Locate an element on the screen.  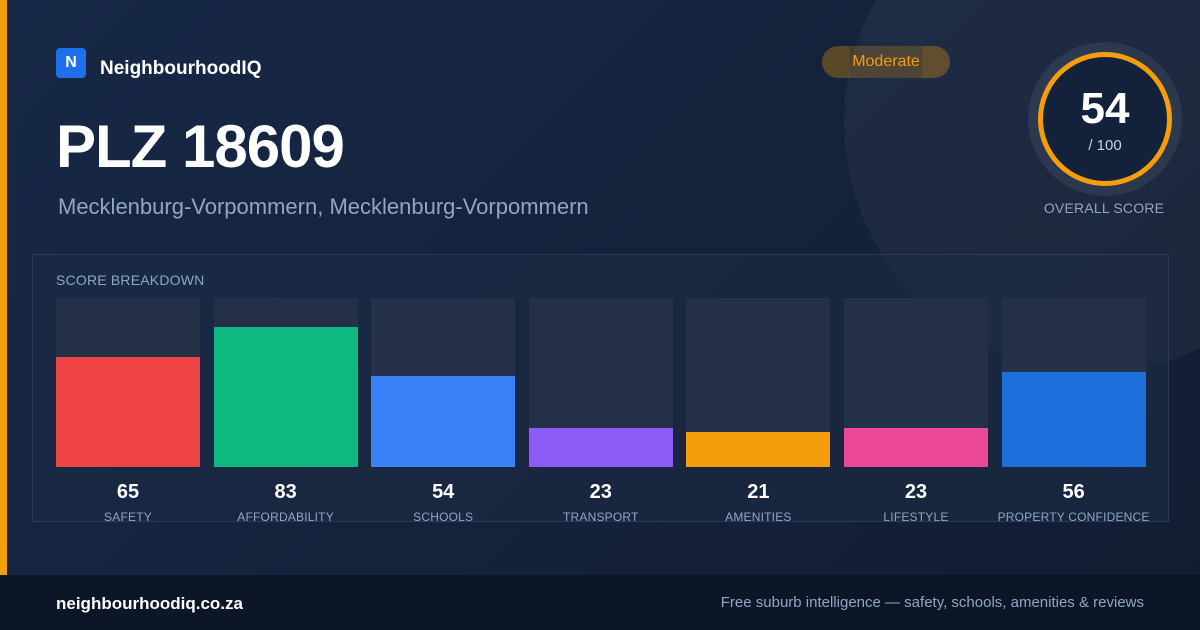
bar-safety is located at coordinates (128, 412).